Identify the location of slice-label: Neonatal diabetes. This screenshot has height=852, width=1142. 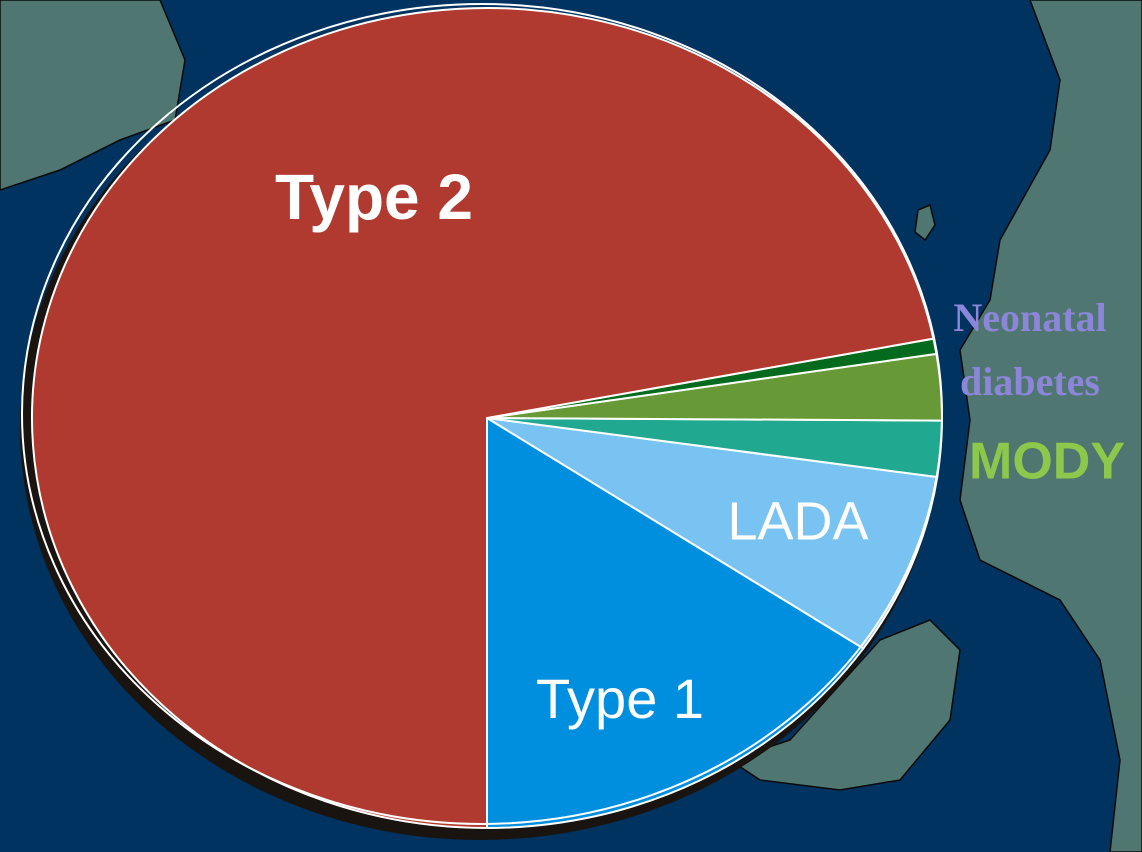
(1029, 349).